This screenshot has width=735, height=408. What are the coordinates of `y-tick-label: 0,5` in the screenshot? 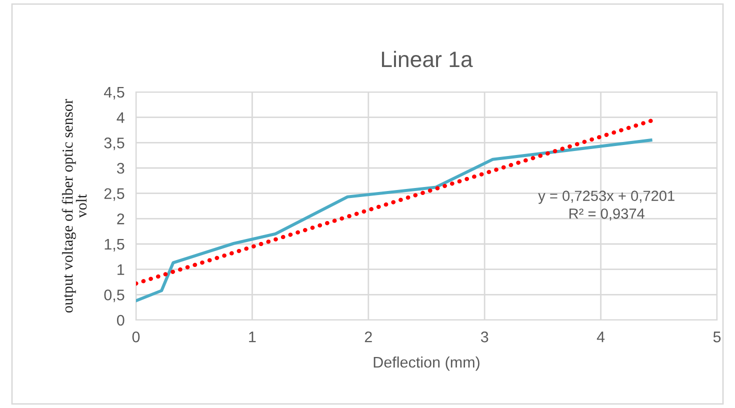 It's located at (114, 296).